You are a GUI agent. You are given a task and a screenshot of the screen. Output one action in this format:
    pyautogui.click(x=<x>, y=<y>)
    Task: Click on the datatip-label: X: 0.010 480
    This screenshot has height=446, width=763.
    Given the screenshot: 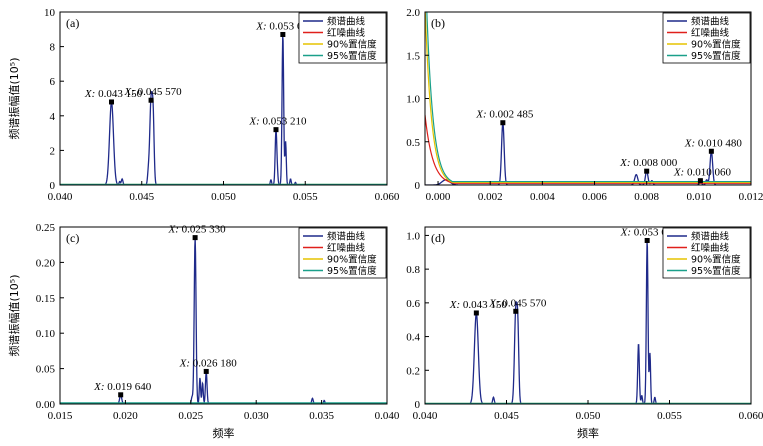 What is the action you would take?
    pyautogui.click(x=713, y=143)
    